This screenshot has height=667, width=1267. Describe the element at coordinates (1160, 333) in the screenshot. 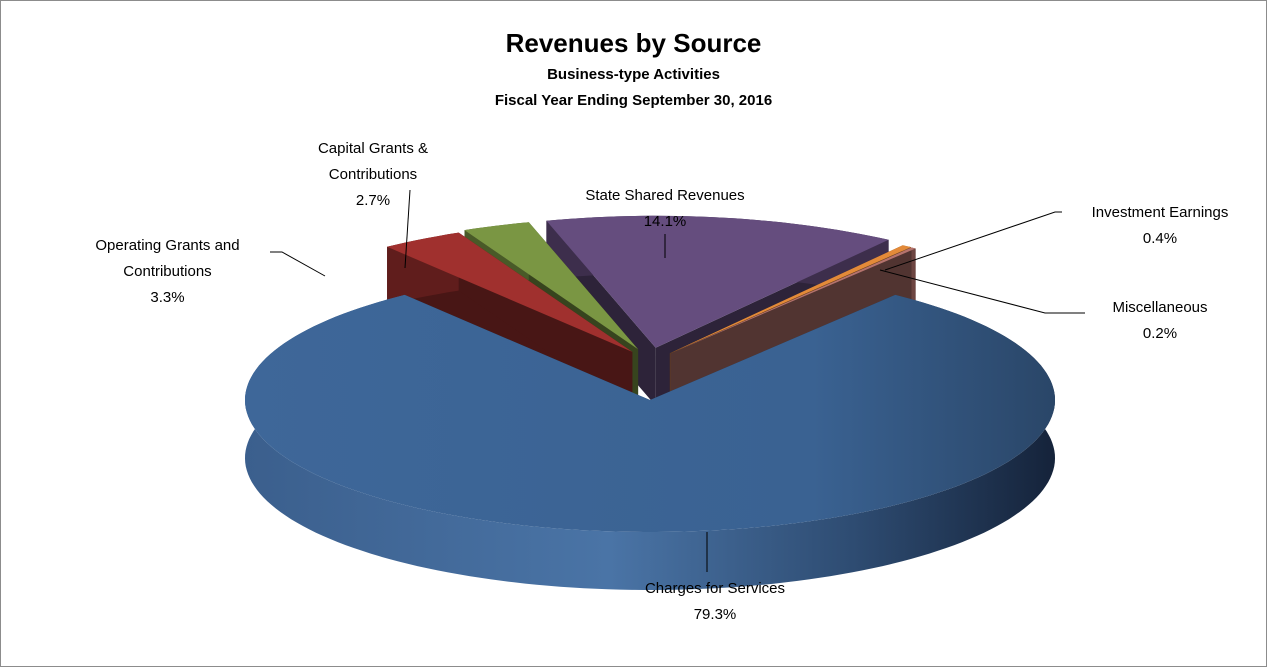

I see `value-label: 0.2%` at that location.